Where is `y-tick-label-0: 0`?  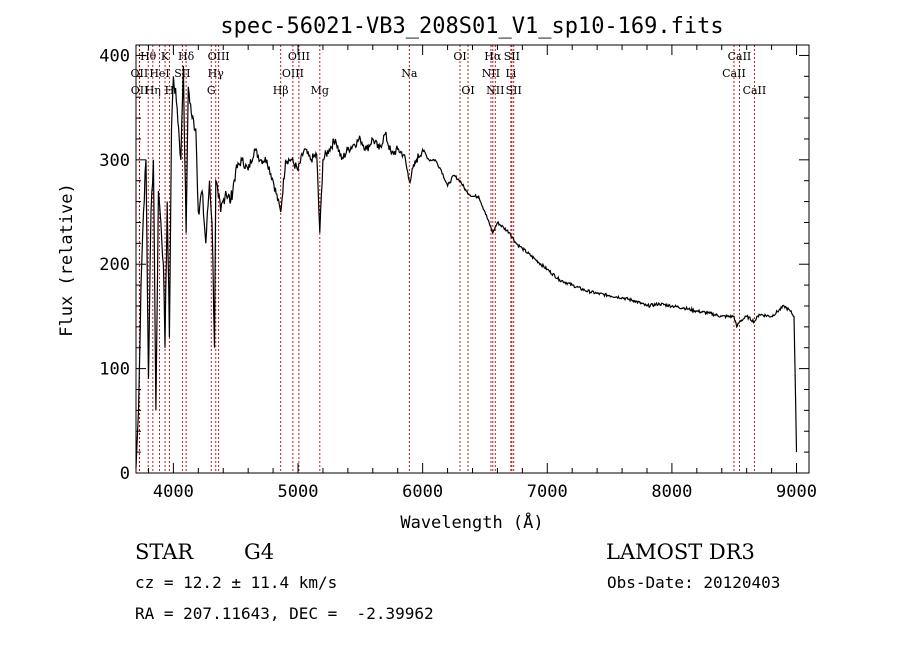
y-tick-label-0: 0 is located at coordinates (125, 474).